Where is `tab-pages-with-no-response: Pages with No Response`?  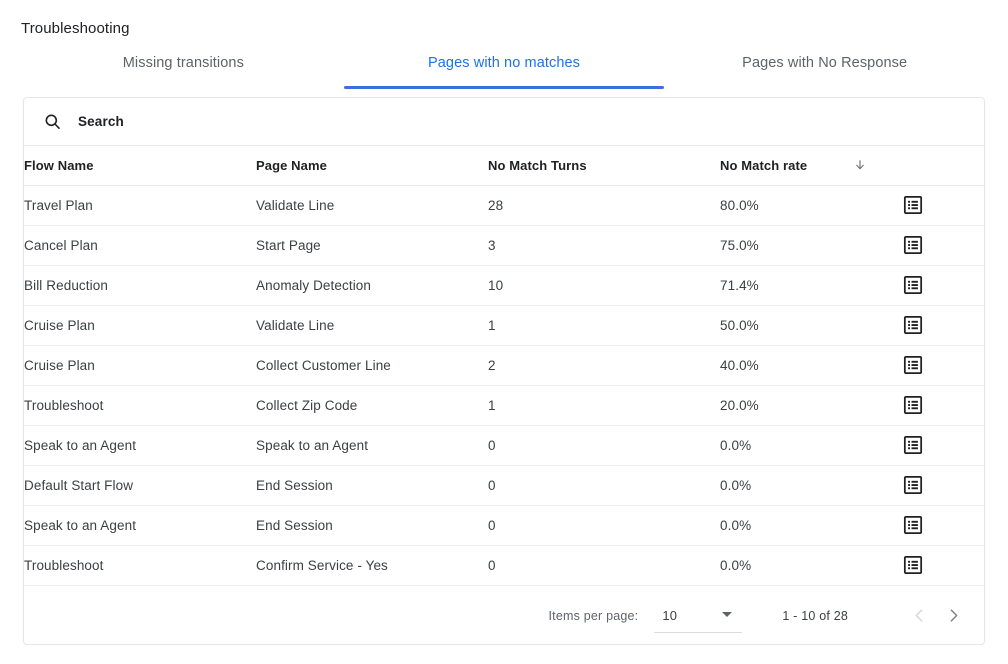 tab-pages-with-no-response: Pages with No Response is located at coordinates (824, 66).